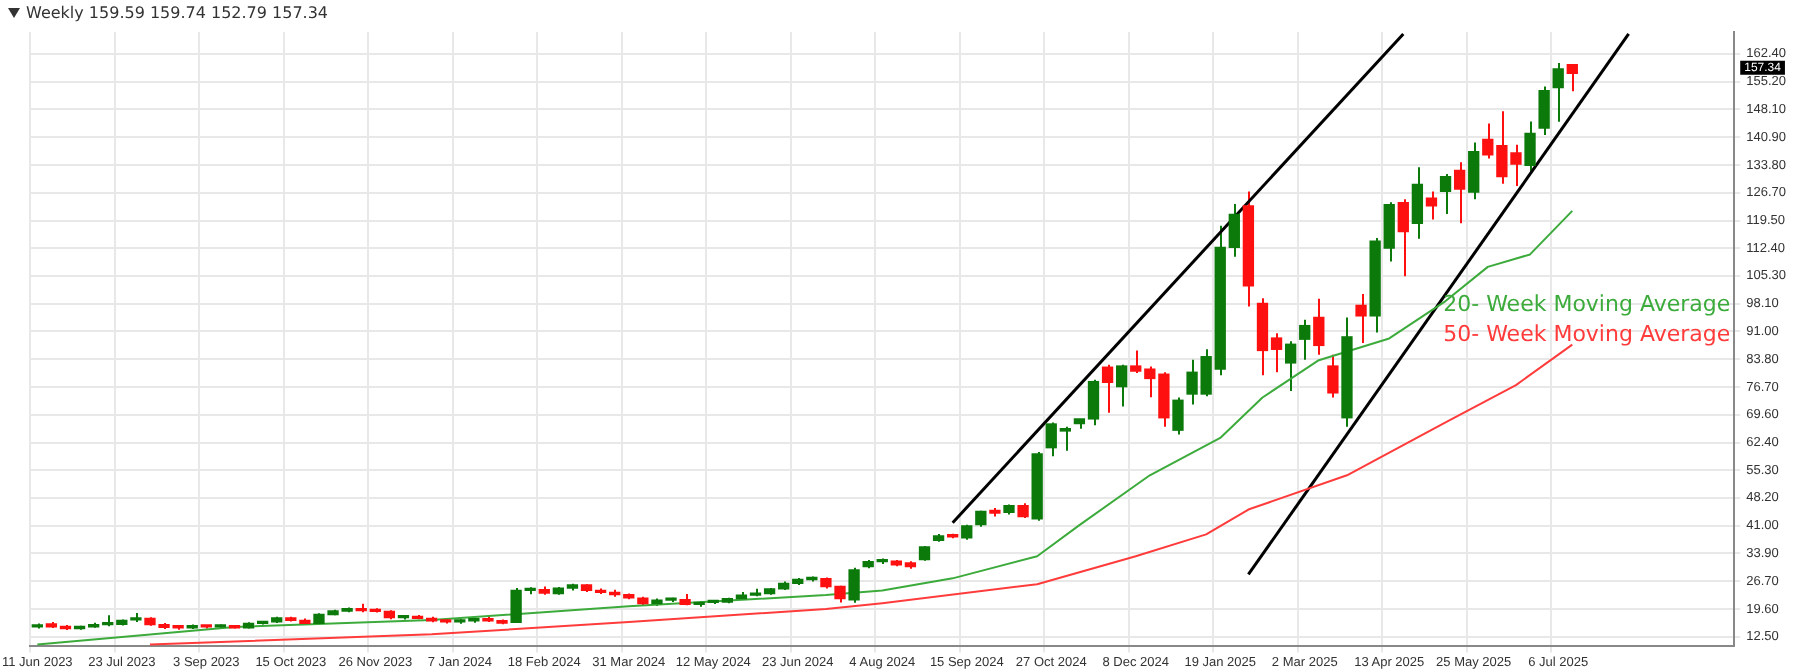  What do you see at coordinates (177, 13) in the screenshot?
I see `chart-title: Weekly 159.59 159.74 152.79 157.34` at bounding box center [177, 13].